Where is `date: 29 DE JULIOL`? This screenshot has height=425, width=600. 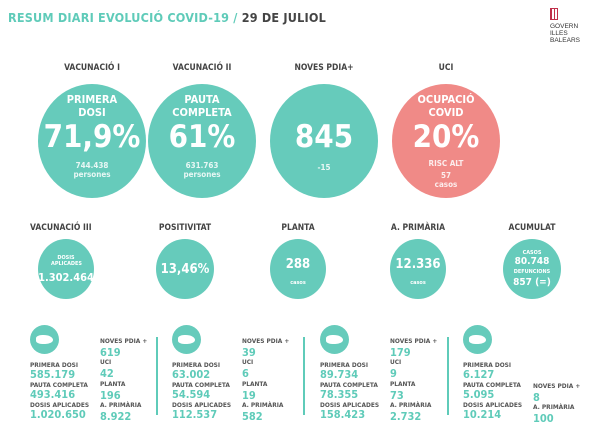 date: 29 DE JULIOL is located at coordinates (284, 17).